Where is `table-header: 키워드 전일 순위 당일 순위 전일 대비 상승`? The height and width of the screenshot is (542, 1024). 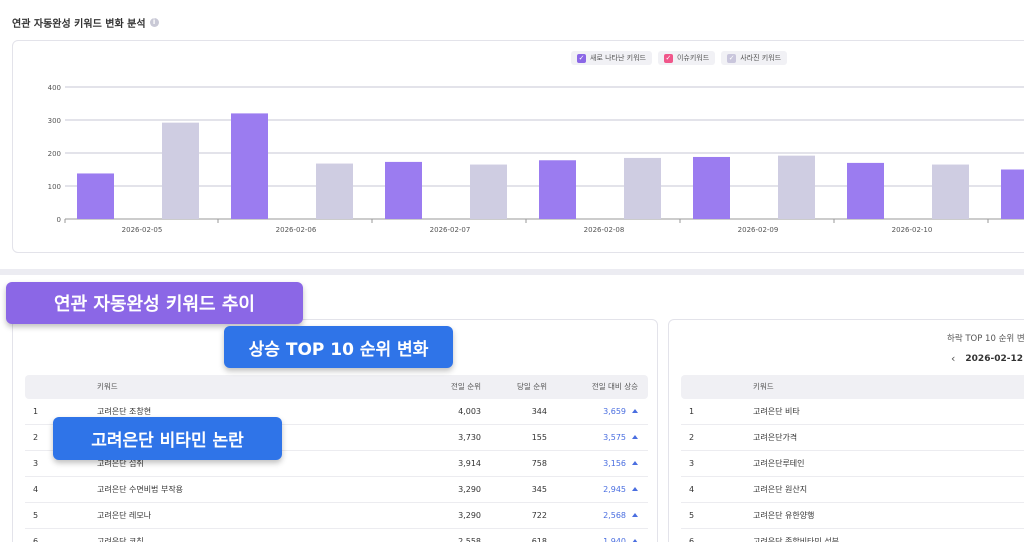
table-header: 키워드 전일 순위 당일 순위 전일 대비 상승 is located at coordinates (336, 387).